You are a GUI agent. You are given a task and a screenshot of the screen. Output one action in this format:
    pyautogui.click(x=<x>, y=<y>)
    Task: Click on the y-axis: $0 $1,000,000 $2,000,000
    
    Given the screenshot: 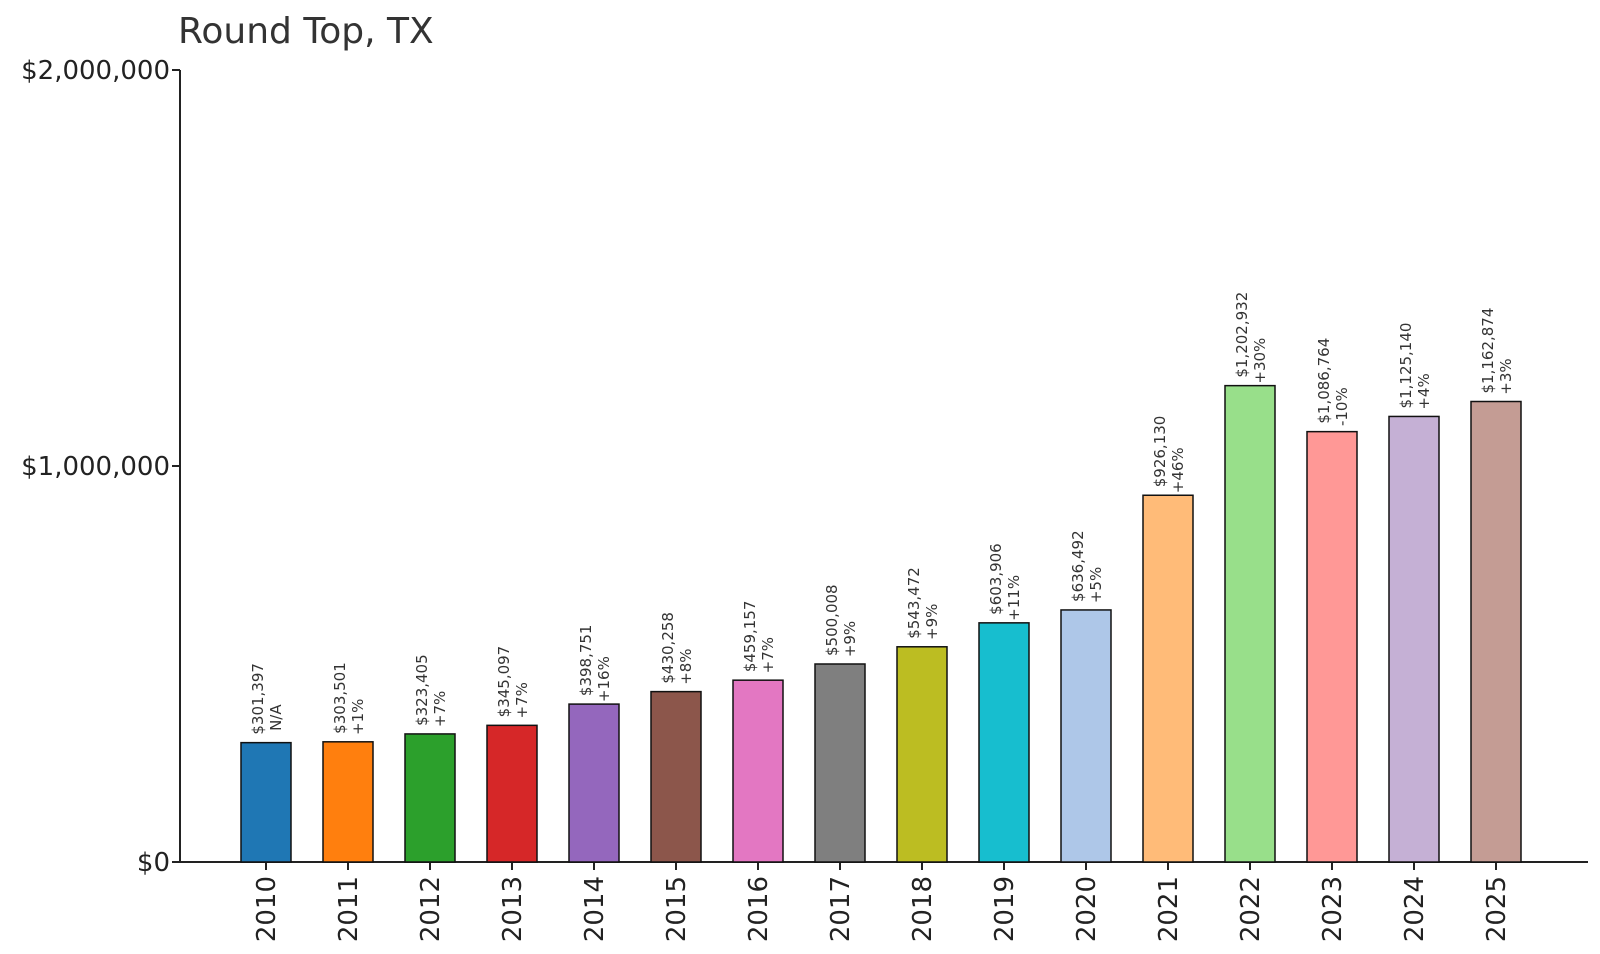 What is the action you would take?
    pyautogui.click(x=101, y=467)
    